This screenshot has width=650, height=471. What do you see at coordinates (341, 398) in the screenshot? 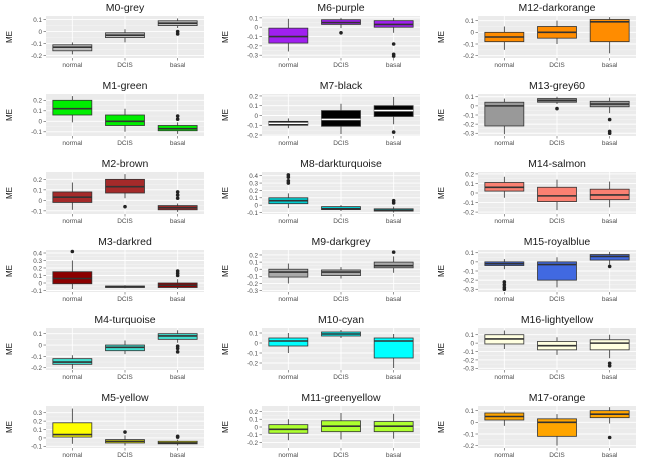
I see `chart-title: M11-greenyellow` at bounding box center [341, 398].